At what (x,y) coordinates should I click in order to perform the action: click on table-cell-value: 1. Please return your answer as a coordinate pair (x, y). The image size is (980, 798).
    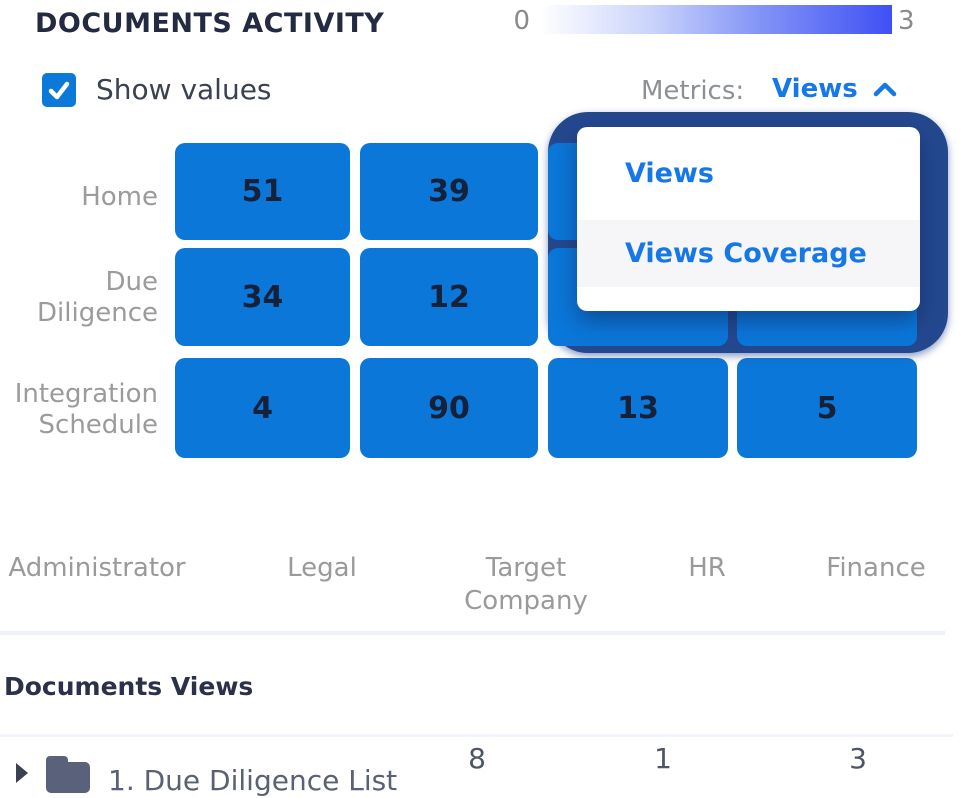
    Looking at the image, I should click on (663, 758).